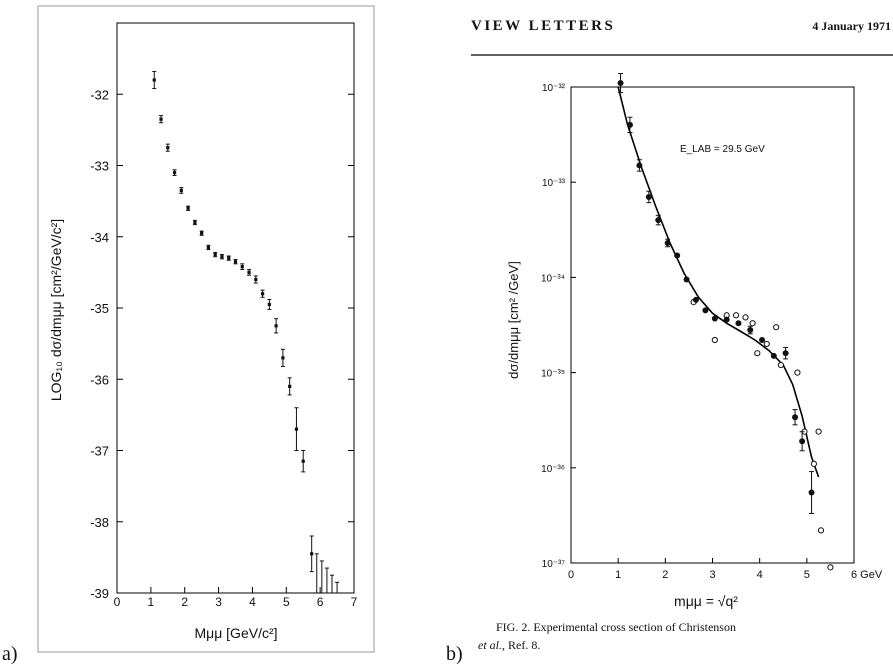 This screenshot has width=893, height=664. I want to click on panel-b-fit-curve, so click(718, 282).